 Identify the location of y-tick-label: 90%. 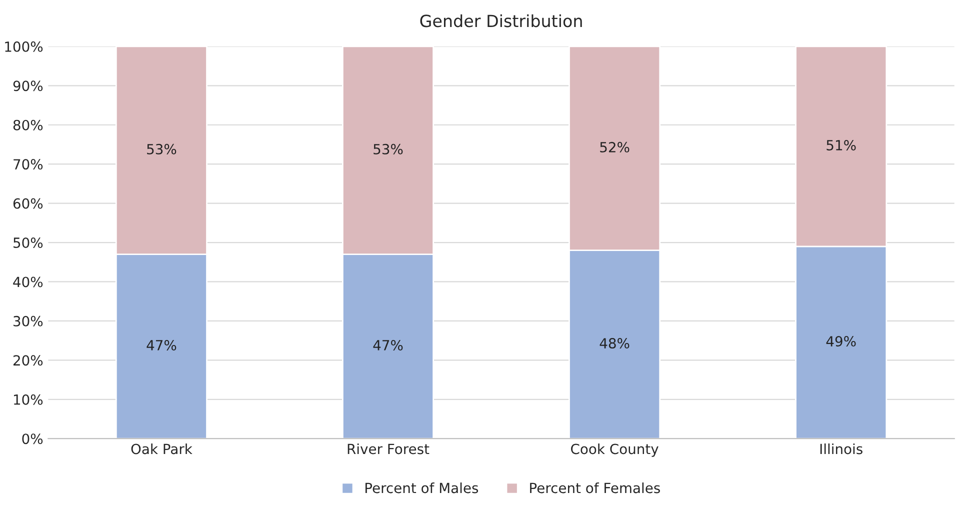
(28, 86).